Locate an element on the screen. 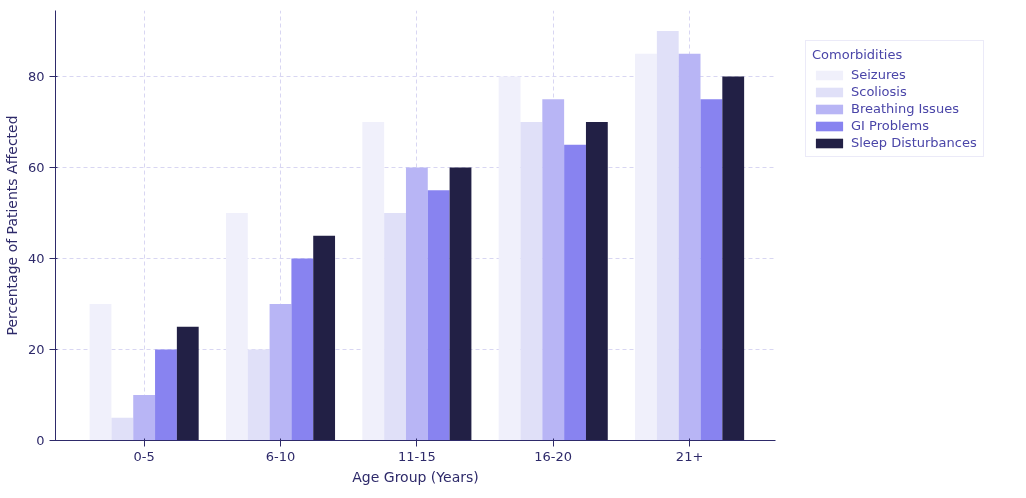  y-tick-label: 40 is located at coordinates (36, 258).